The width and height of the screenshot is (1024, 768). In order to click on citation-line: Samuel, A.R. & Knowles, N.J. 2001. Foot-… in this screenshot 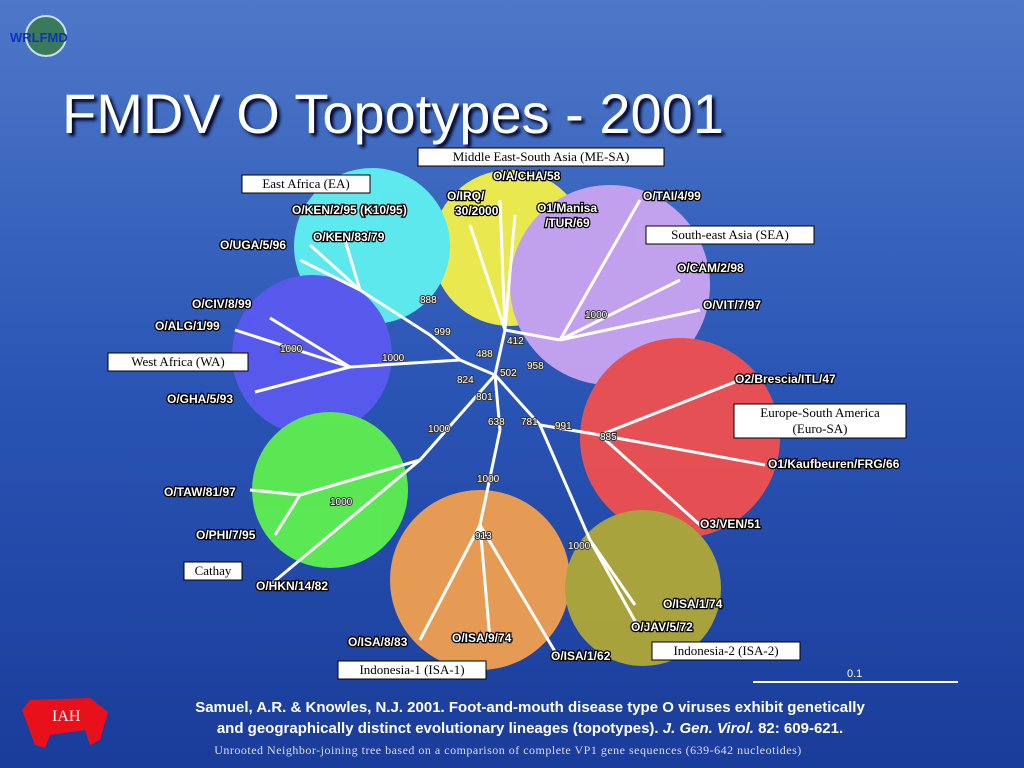, I will do `click(530, 707)`.